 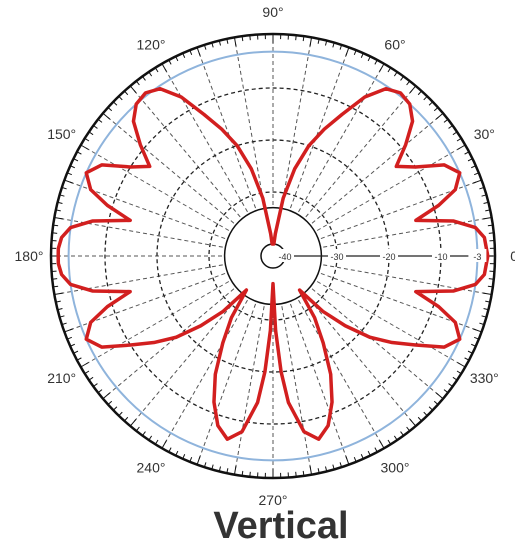 I want to click on angle-label: 120°, so click(x=151, y=45).